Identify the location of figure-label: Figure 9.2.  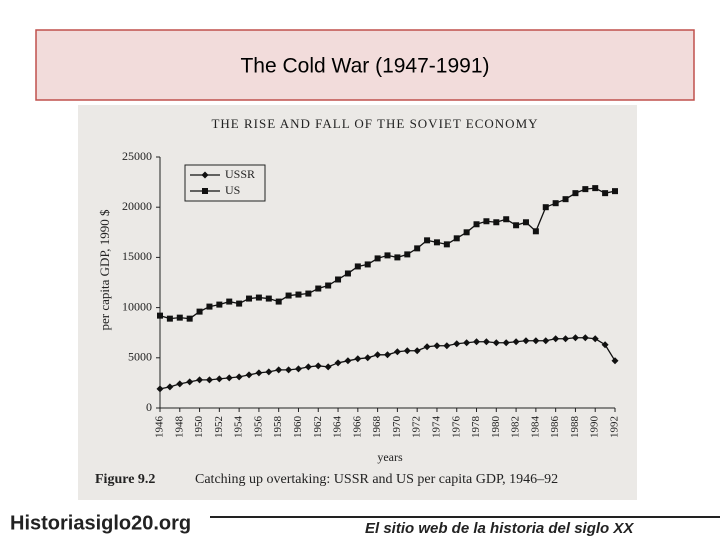
(125, 479).